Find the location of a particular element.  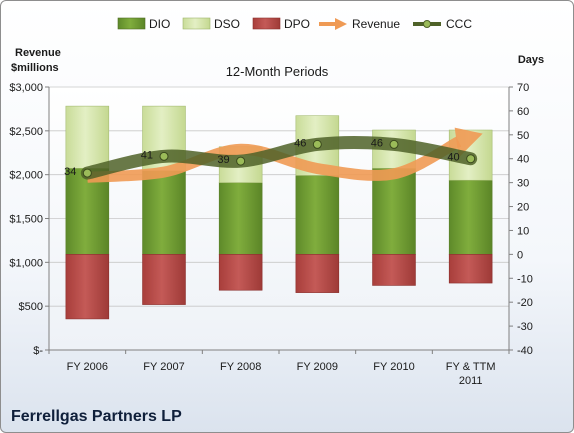

x-tick-label: 2011 is located at coordinates (471, 381).